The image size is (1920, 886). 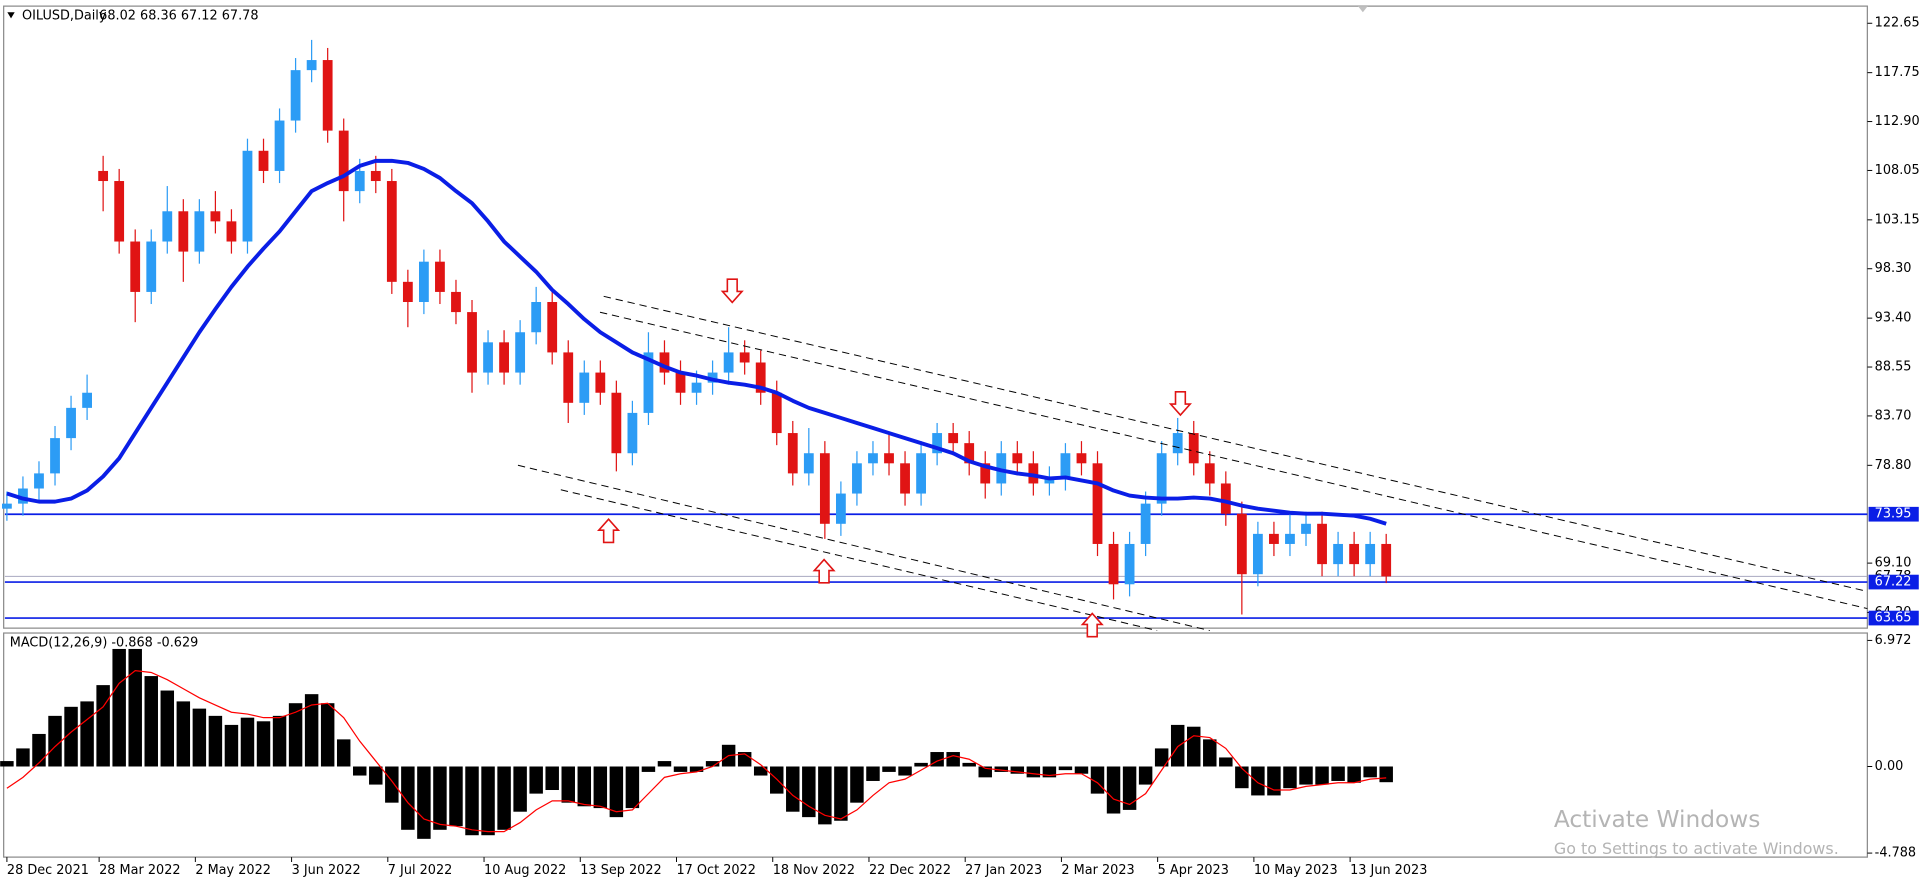 What do you see at coordinates (11, 15) in the screenshot?
I see `menu-triangle` at bounding box center [11, 15].